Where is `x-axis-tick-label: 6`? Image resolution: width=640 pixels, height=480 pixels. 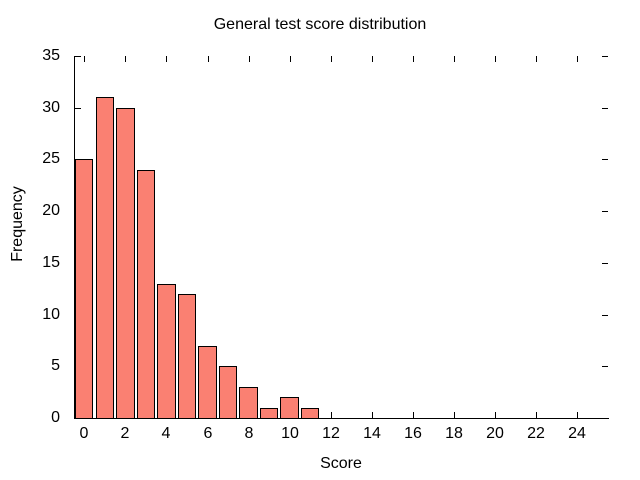
x-axis-tick-label: 6 is located at coordinates (208, 433).